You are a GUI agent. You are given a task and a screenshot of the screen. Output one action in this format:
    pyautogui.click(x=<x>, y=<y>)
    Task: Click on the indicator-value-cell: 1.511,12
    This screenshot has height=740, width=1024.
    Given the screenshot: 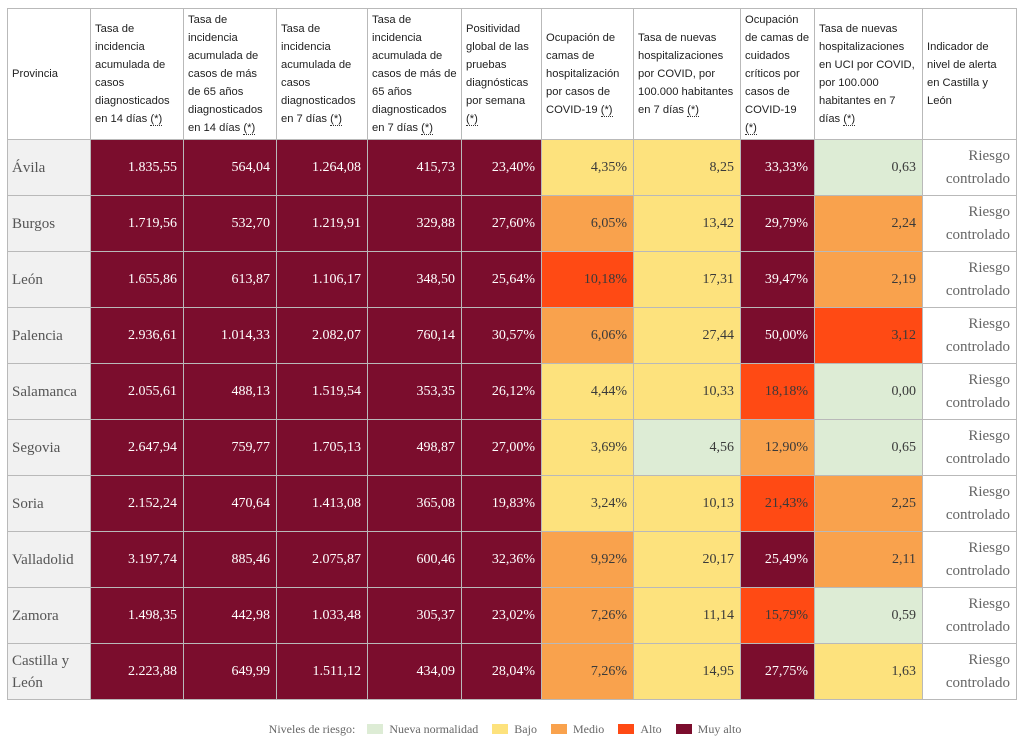 What is the action you would take?
    pyautogui.click(x=322, y=671)
    